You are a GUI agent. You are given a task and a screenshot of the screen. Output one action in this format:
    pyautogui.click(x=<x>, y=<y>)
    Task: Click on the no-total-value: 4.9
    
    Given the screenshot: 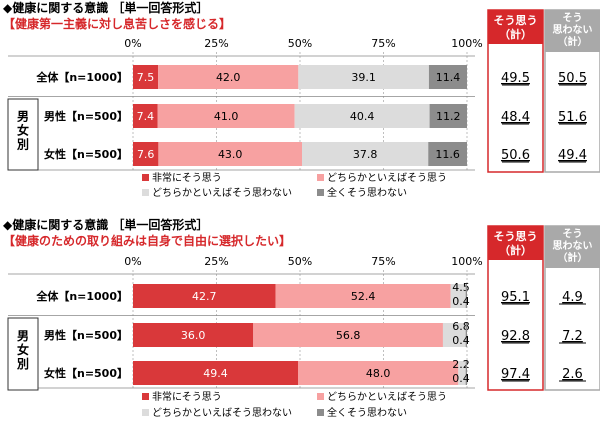 What is the action you would take?
    pyautogui.click(x=572, y=297)
    